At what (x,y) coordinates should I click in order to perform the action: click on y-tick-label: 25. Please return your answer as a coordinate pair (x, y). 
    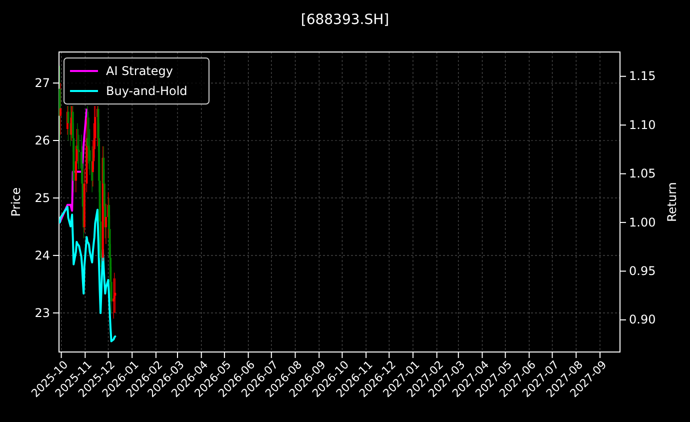
    Looking at the image, I should click on (42, 197).